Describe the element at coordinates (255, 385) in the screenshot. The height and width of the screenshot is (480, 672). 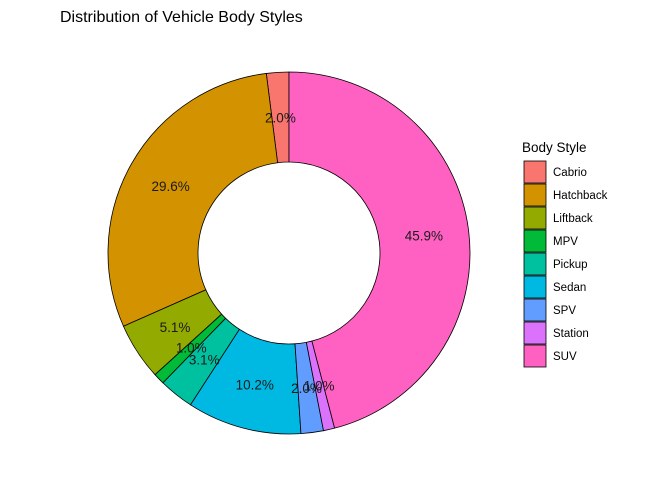
I see `slice-label-sedan: 10.2%` at that location.